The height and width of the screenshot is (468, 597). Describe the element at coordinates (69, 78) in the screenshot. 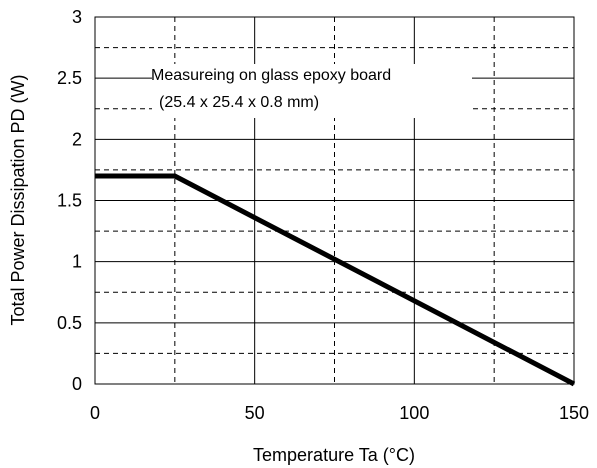

I see `y-tick-label: 2.5` at that location.